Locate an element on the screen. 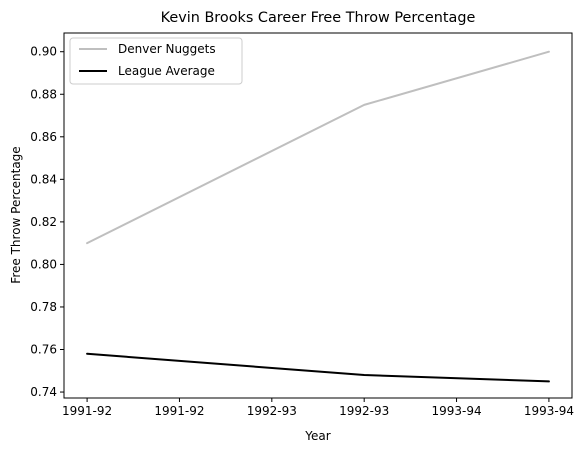  y-tick-label: 0.84 is located at coordinates (43, 179).